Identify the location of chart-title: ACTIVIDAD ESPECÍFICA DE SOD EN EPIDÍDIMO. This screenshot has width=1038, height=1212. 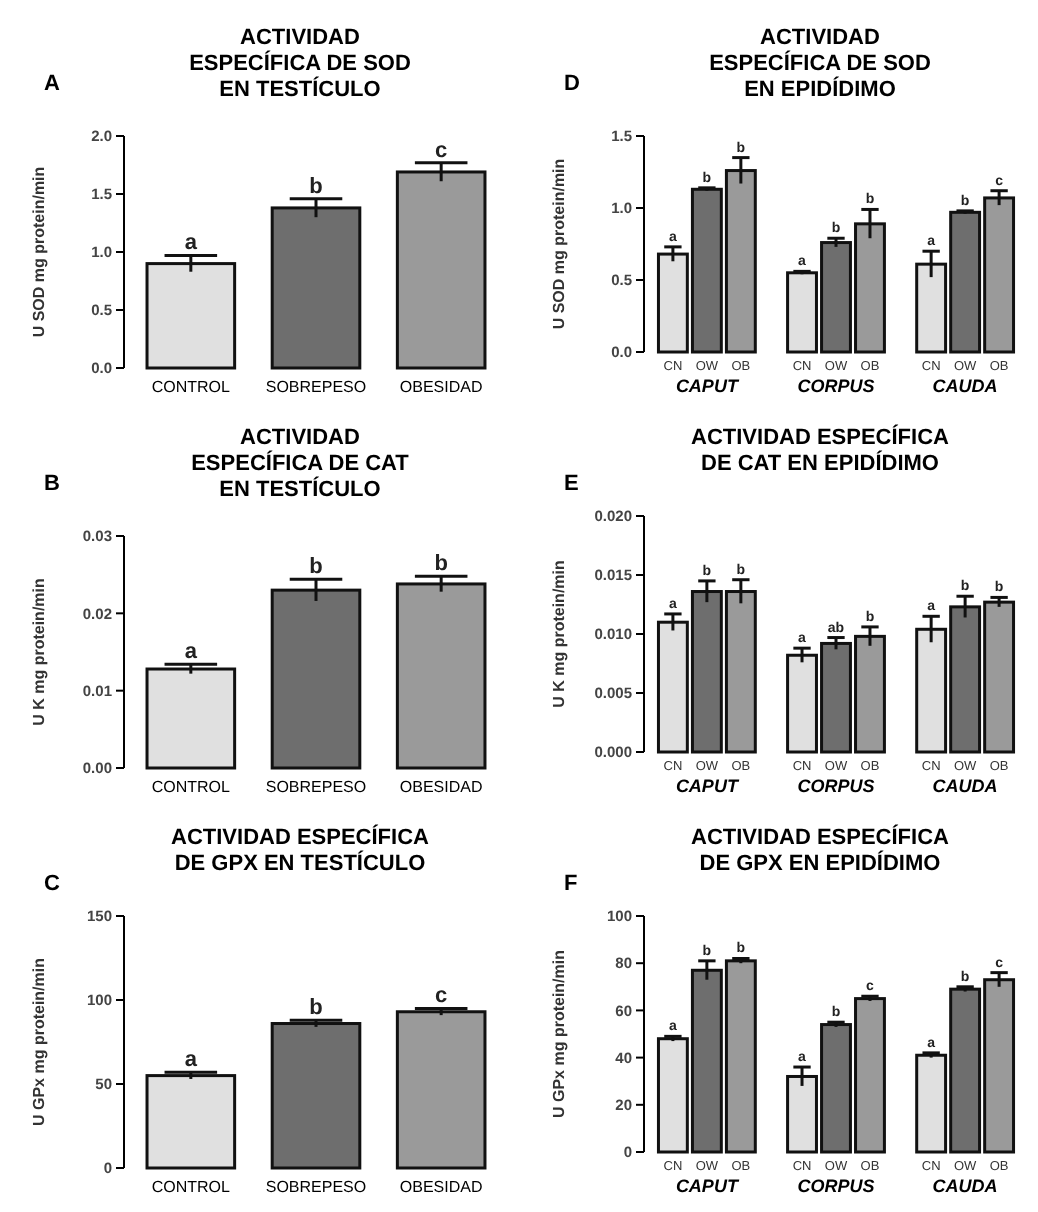
(820, 64).